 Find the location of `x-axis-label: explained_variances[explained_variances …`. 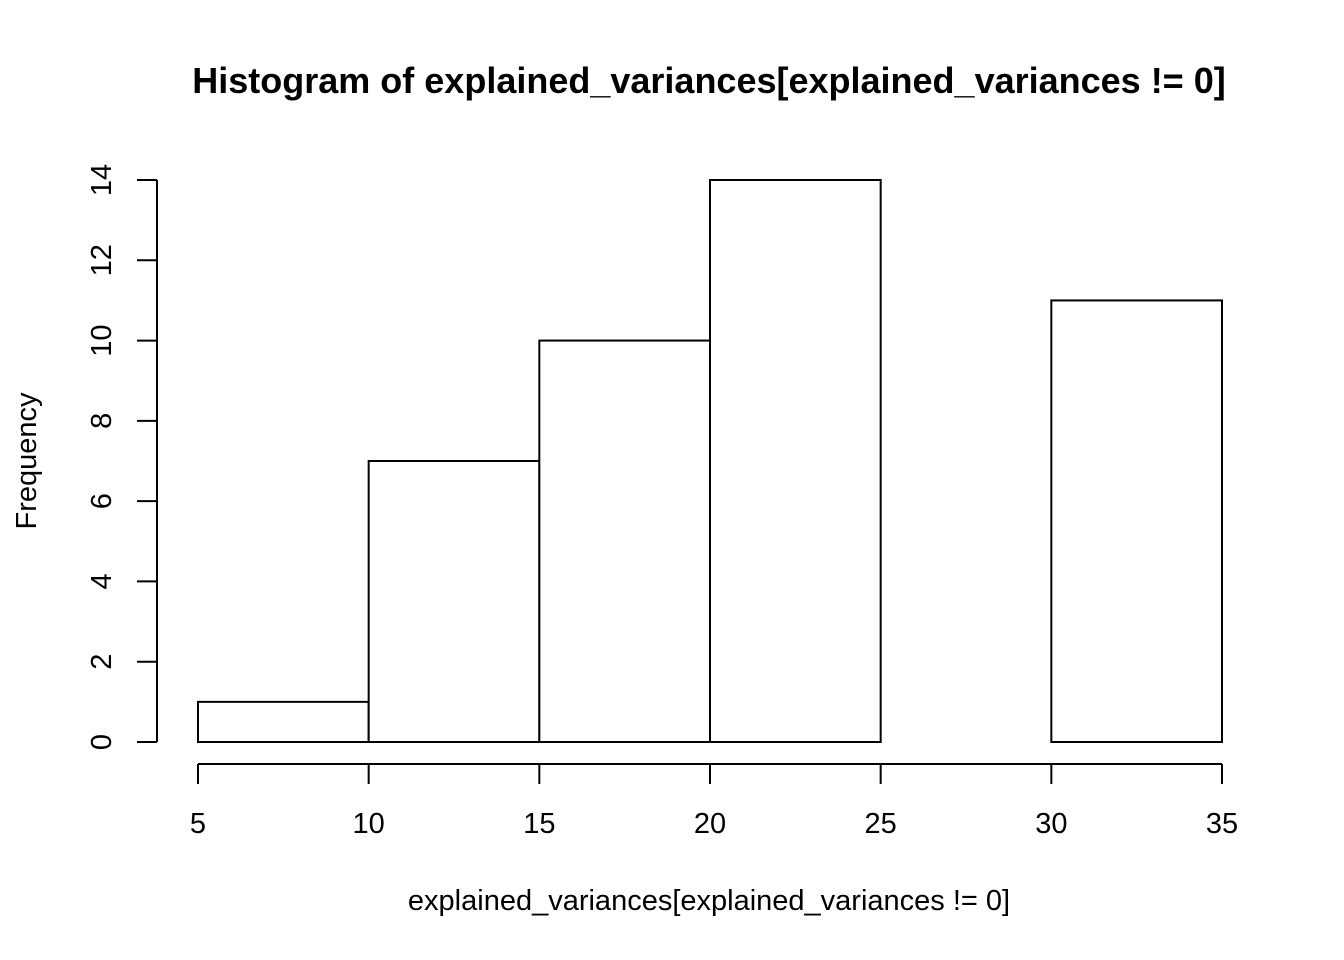

x-axis-label: explained_variances[explained_variances … is located at coordinates (709, 901).